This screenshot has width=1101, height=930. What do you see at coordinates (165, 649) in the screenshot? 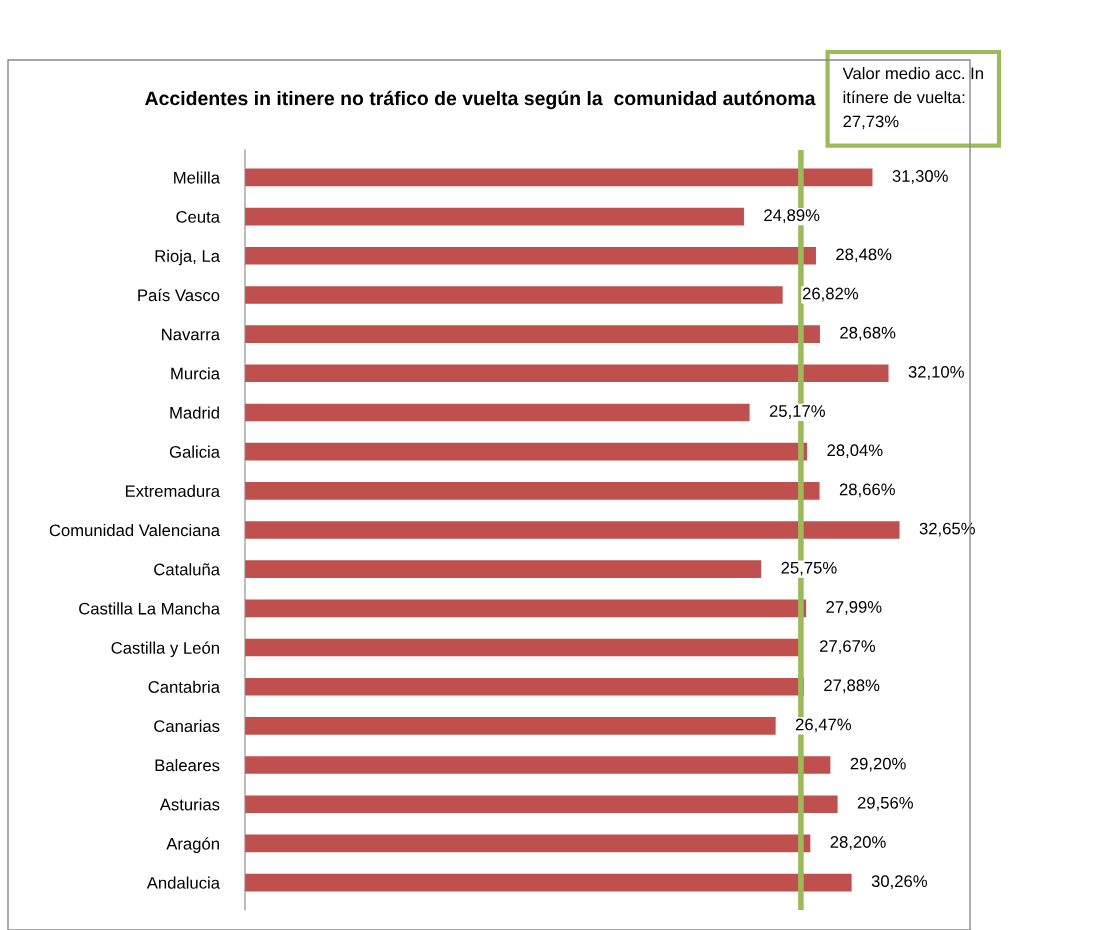
I see `y-tick-label: Castilla y León` at bounding box center [165, 649].